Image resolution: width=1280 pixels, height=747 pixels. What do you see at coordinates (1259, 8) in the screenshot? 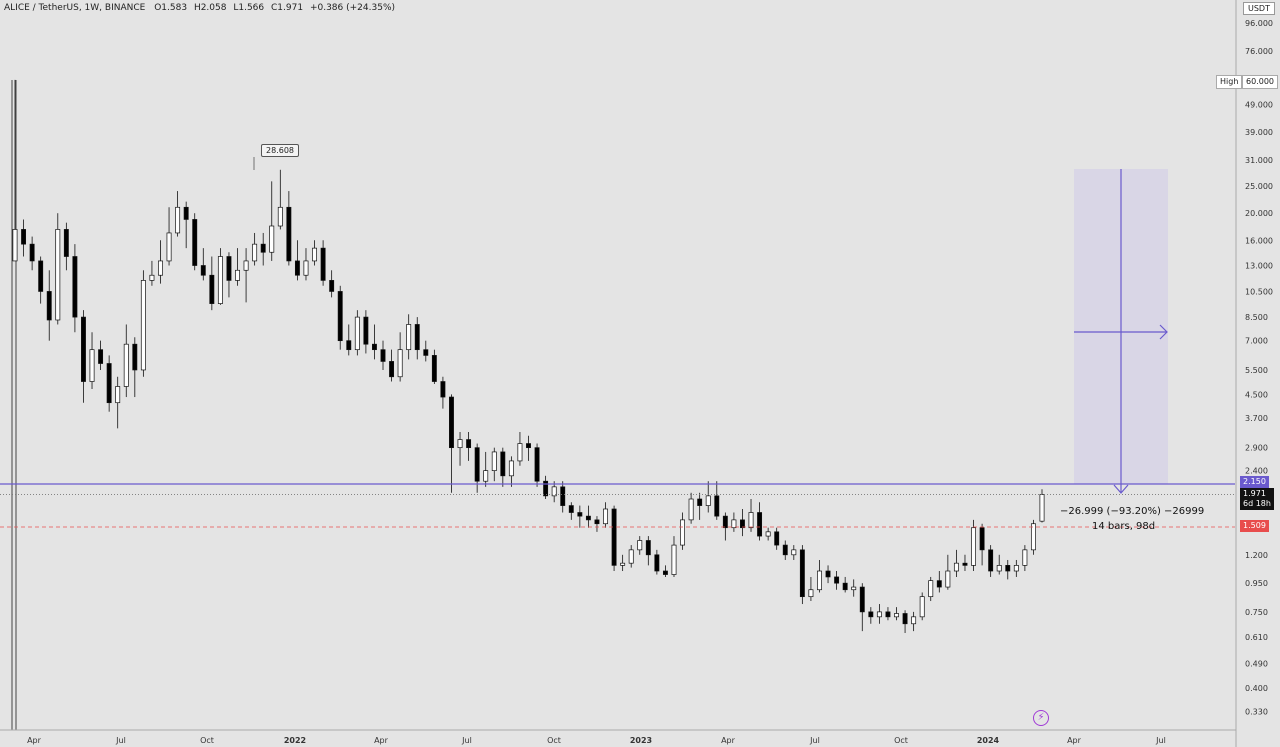
I see `currency-badge: USDT` at bounding box center [1259, 8].